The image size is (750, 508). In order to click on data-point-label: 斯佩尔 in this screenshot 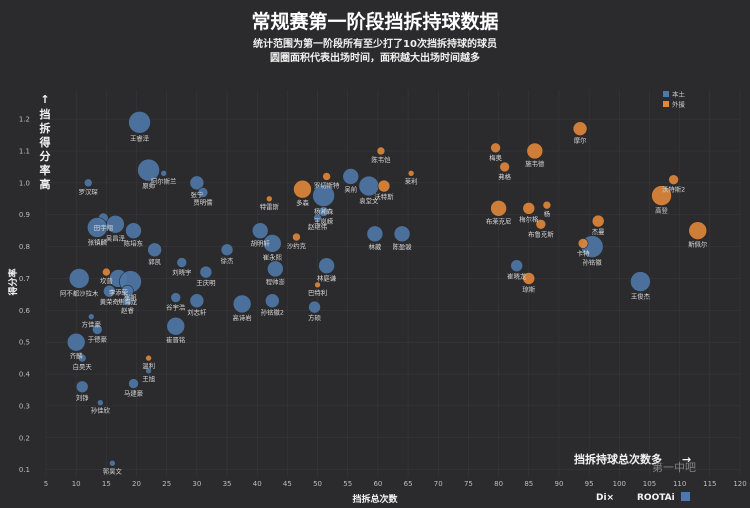, I will do `click(698, 244)`.